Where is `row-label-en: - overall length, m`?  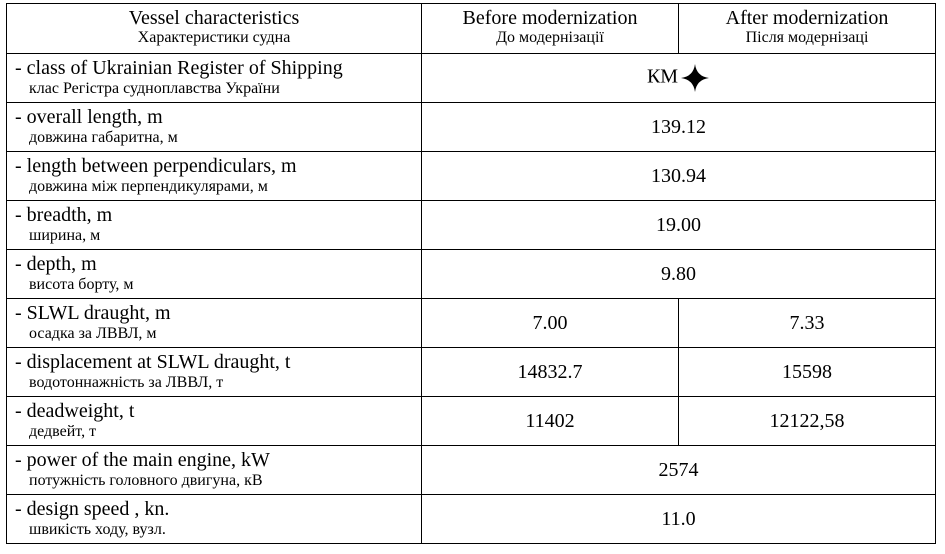 row-label-en: - overall length, m is located at coordinates (89, 117).